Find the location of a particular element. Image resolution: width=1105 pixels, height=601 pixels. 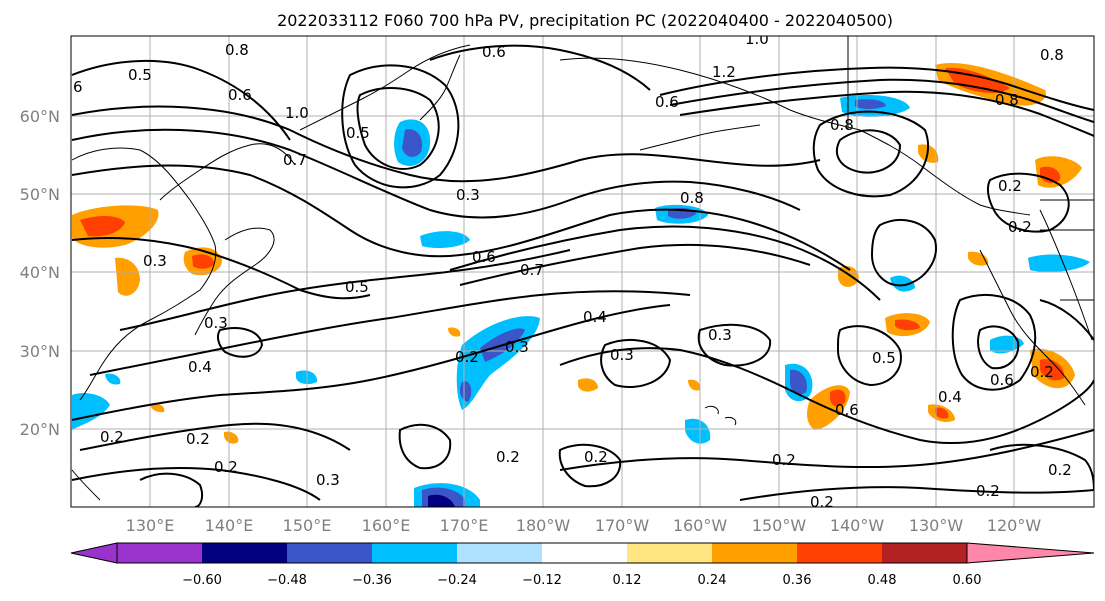

negative-anomaly-kamchatka is located at coordinates (412, 142).